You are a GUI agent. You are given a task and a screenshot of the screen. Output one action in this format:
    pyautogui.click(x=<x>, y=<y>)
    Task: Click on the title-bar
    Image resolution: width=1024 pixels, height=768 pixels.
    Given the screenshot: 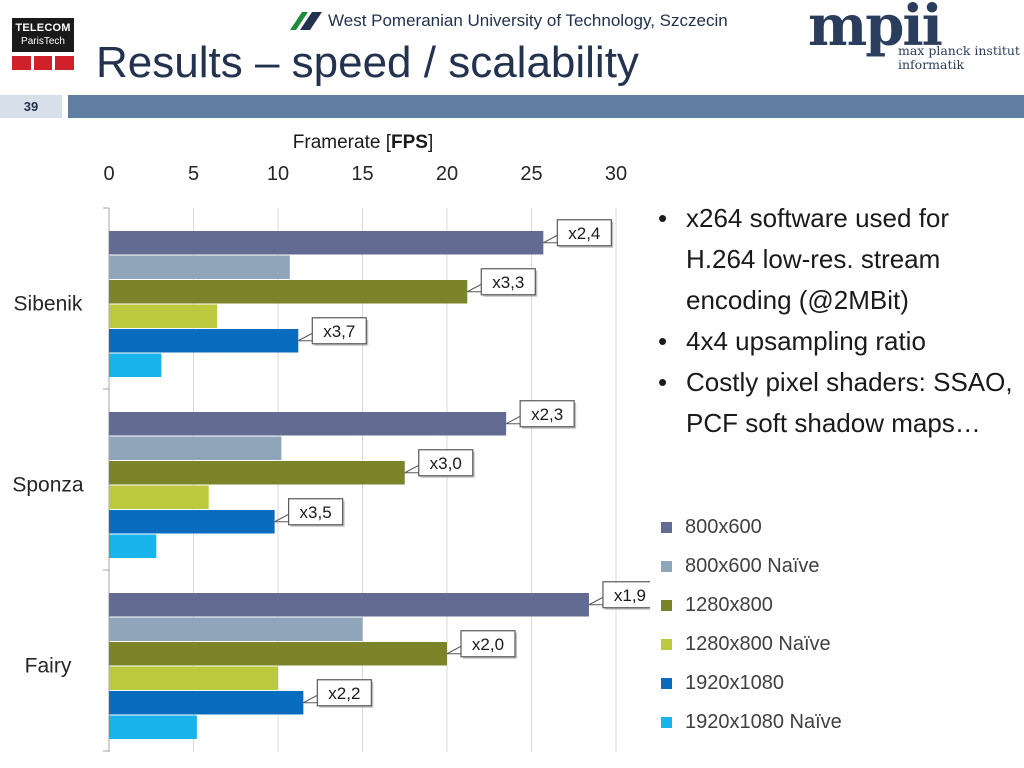 What is the action you would take?
    pyautogui.click(x=546, y=106)
    